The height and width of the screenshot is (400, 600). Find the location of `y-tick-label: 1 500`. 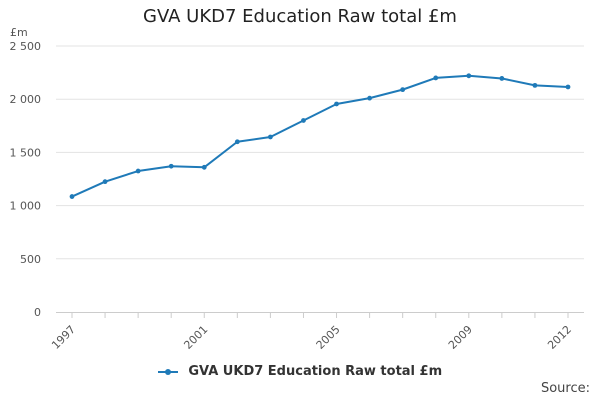

y-tick-label: 1 500 is located at coordinates (26, 152).